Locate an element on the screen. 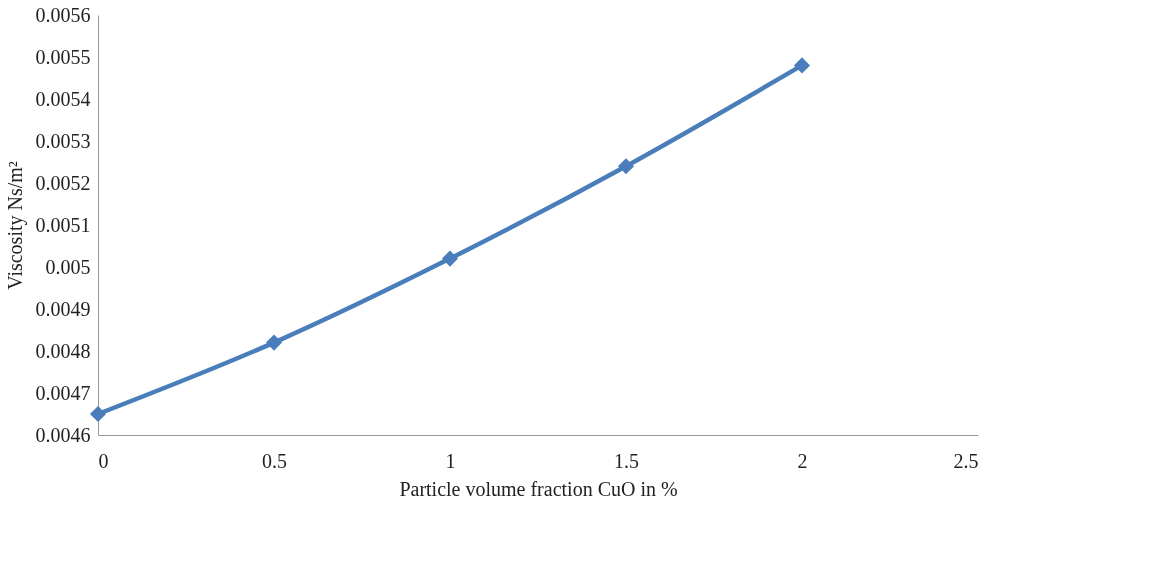 This screenshot has width=1158, height=573. x-tick-label: 0 is located at coordinates (103, 460).